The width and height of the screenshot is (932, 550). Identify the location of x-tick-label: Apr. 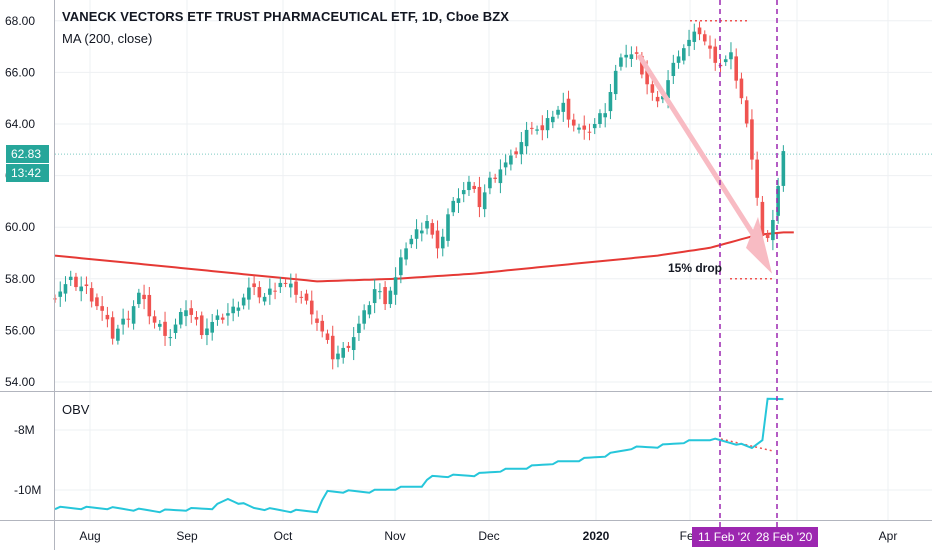
(888, 536).